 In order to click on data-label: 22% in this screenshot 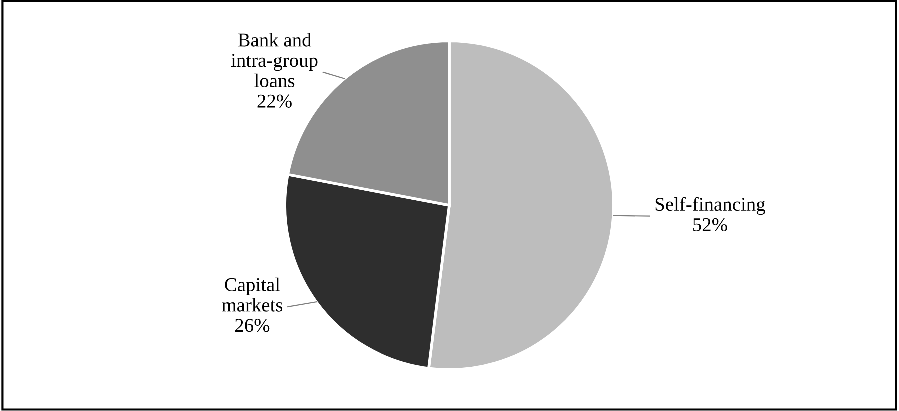, I will do `click(275, 101)`.